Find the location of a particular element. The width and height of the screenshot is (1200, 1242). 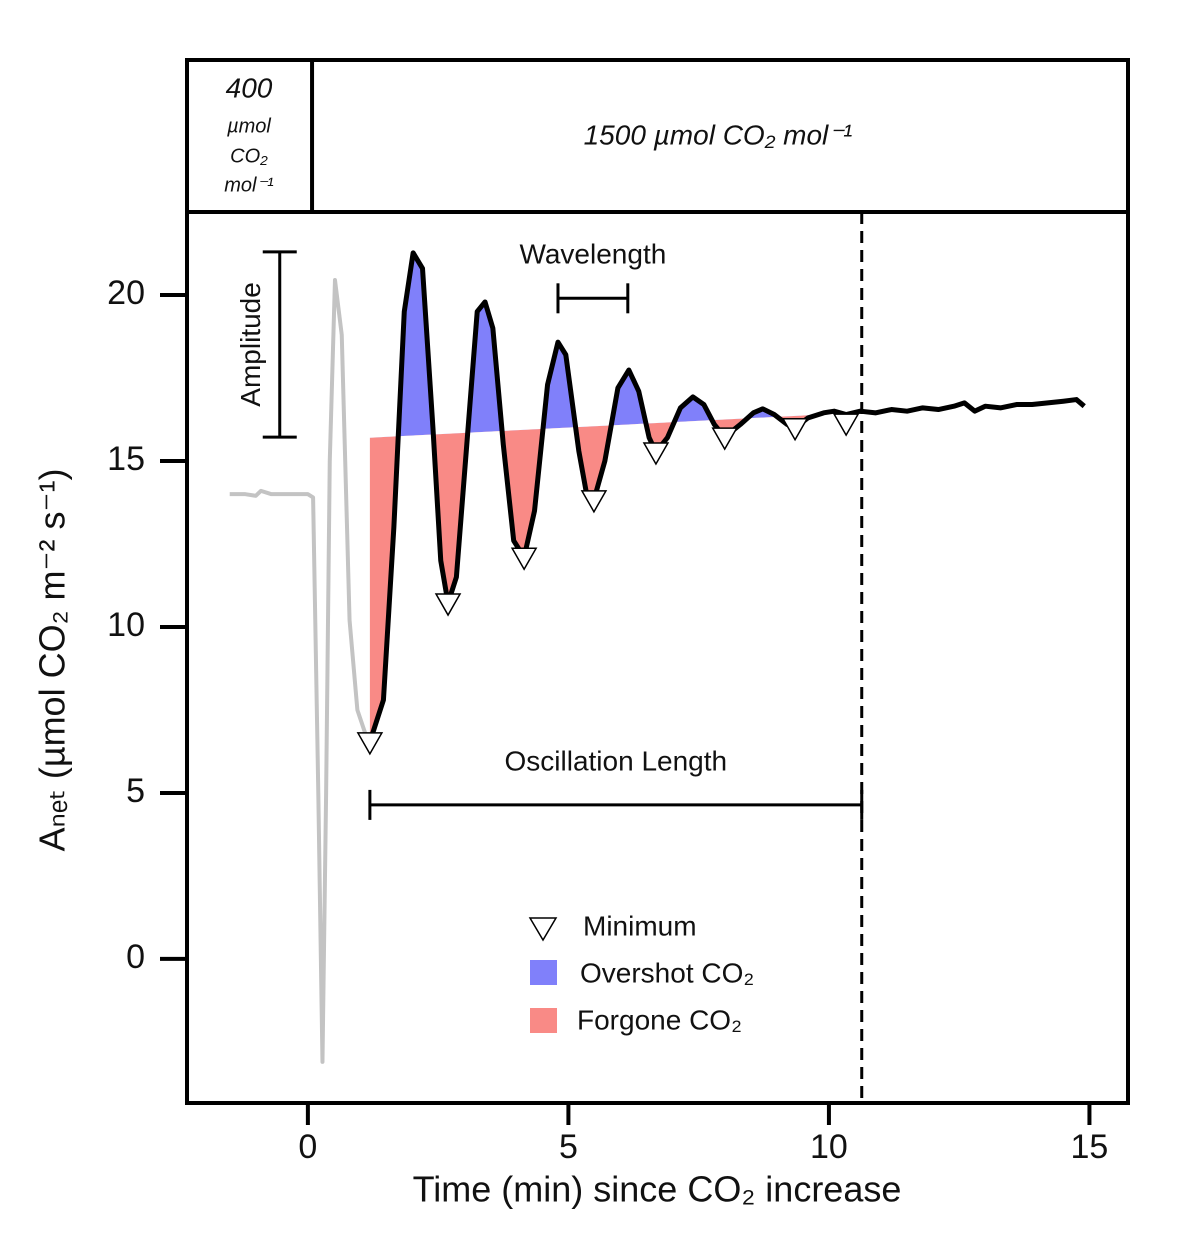

y-tick-label: 0 is located at coordinates (135, 957).